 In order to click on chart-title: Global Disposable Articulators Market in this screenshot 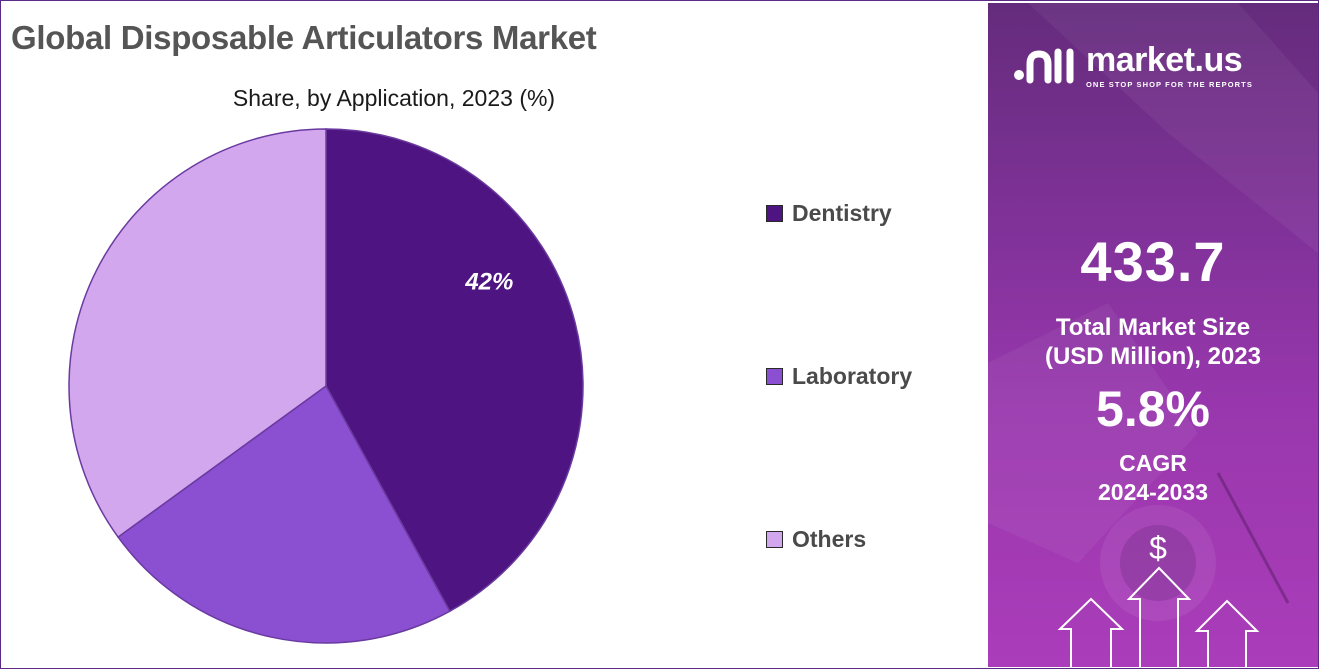, I will do `click(304, 37)`.